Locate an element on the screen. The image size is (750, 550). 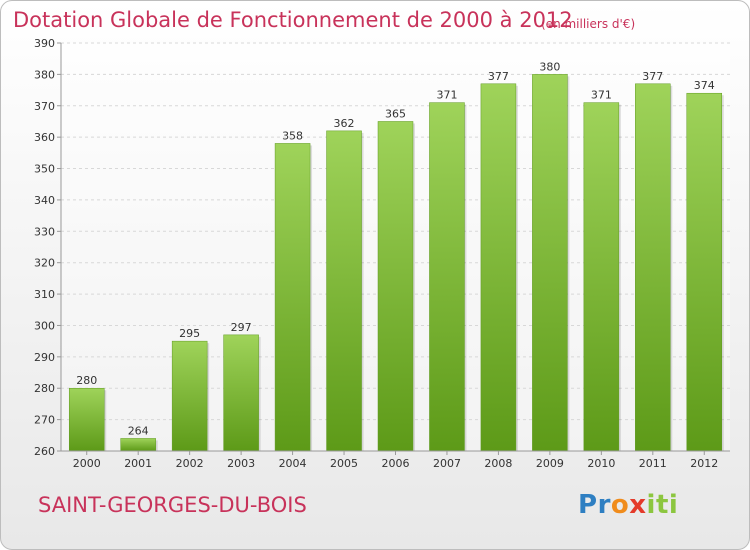
logo-letter: r is located at coordinates (604, 505).